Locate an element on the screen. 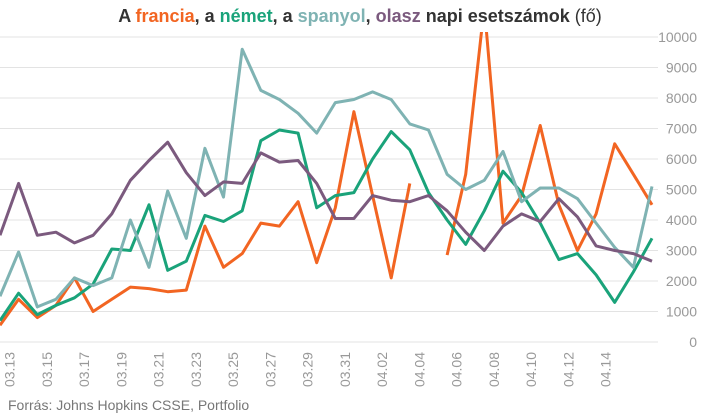 The height and width of the screenshot is (417, 719). x-tick-label: 03.27 is located at coordinates (270, 369).